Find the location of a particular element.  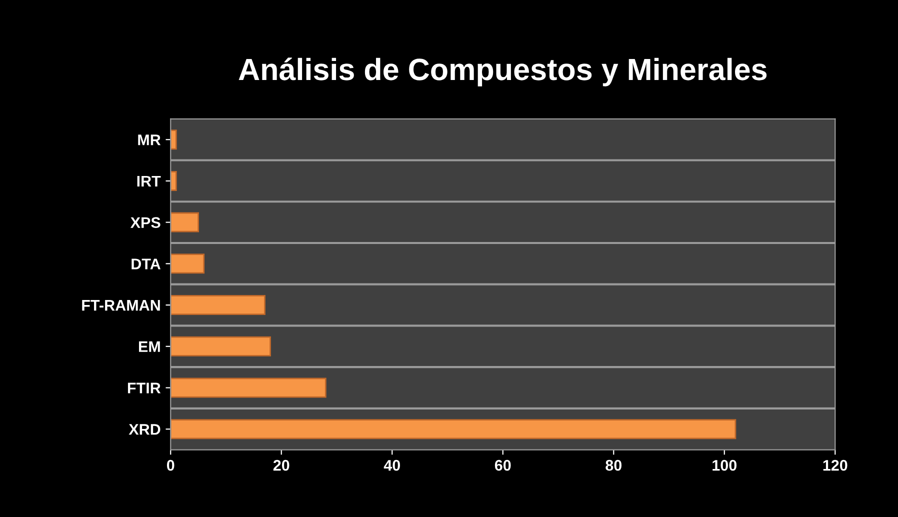

y-tick-label: XRD is located at coordinates (144, 429).